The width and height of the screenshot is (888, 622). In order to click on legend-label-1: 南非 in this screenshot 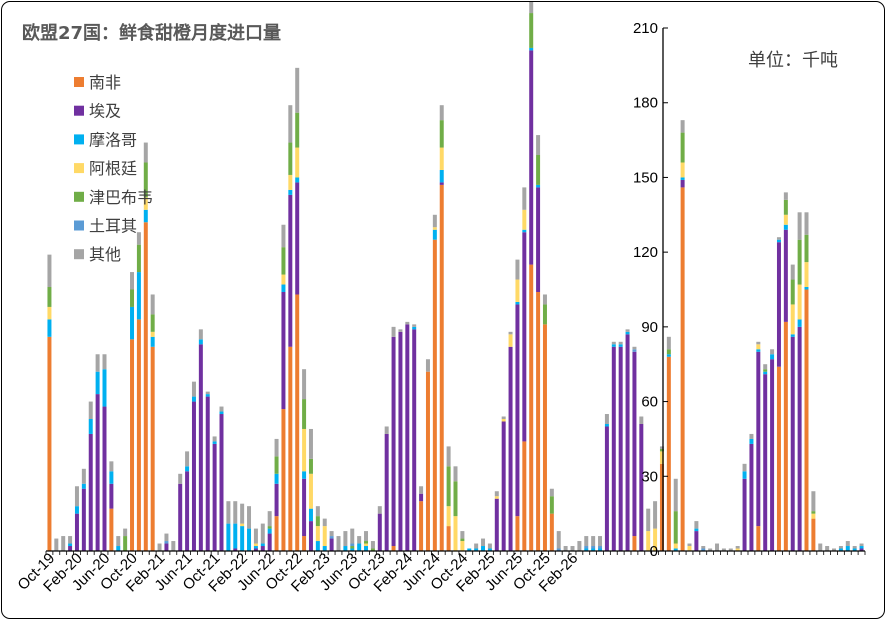, I will do `click(105, 82)`.